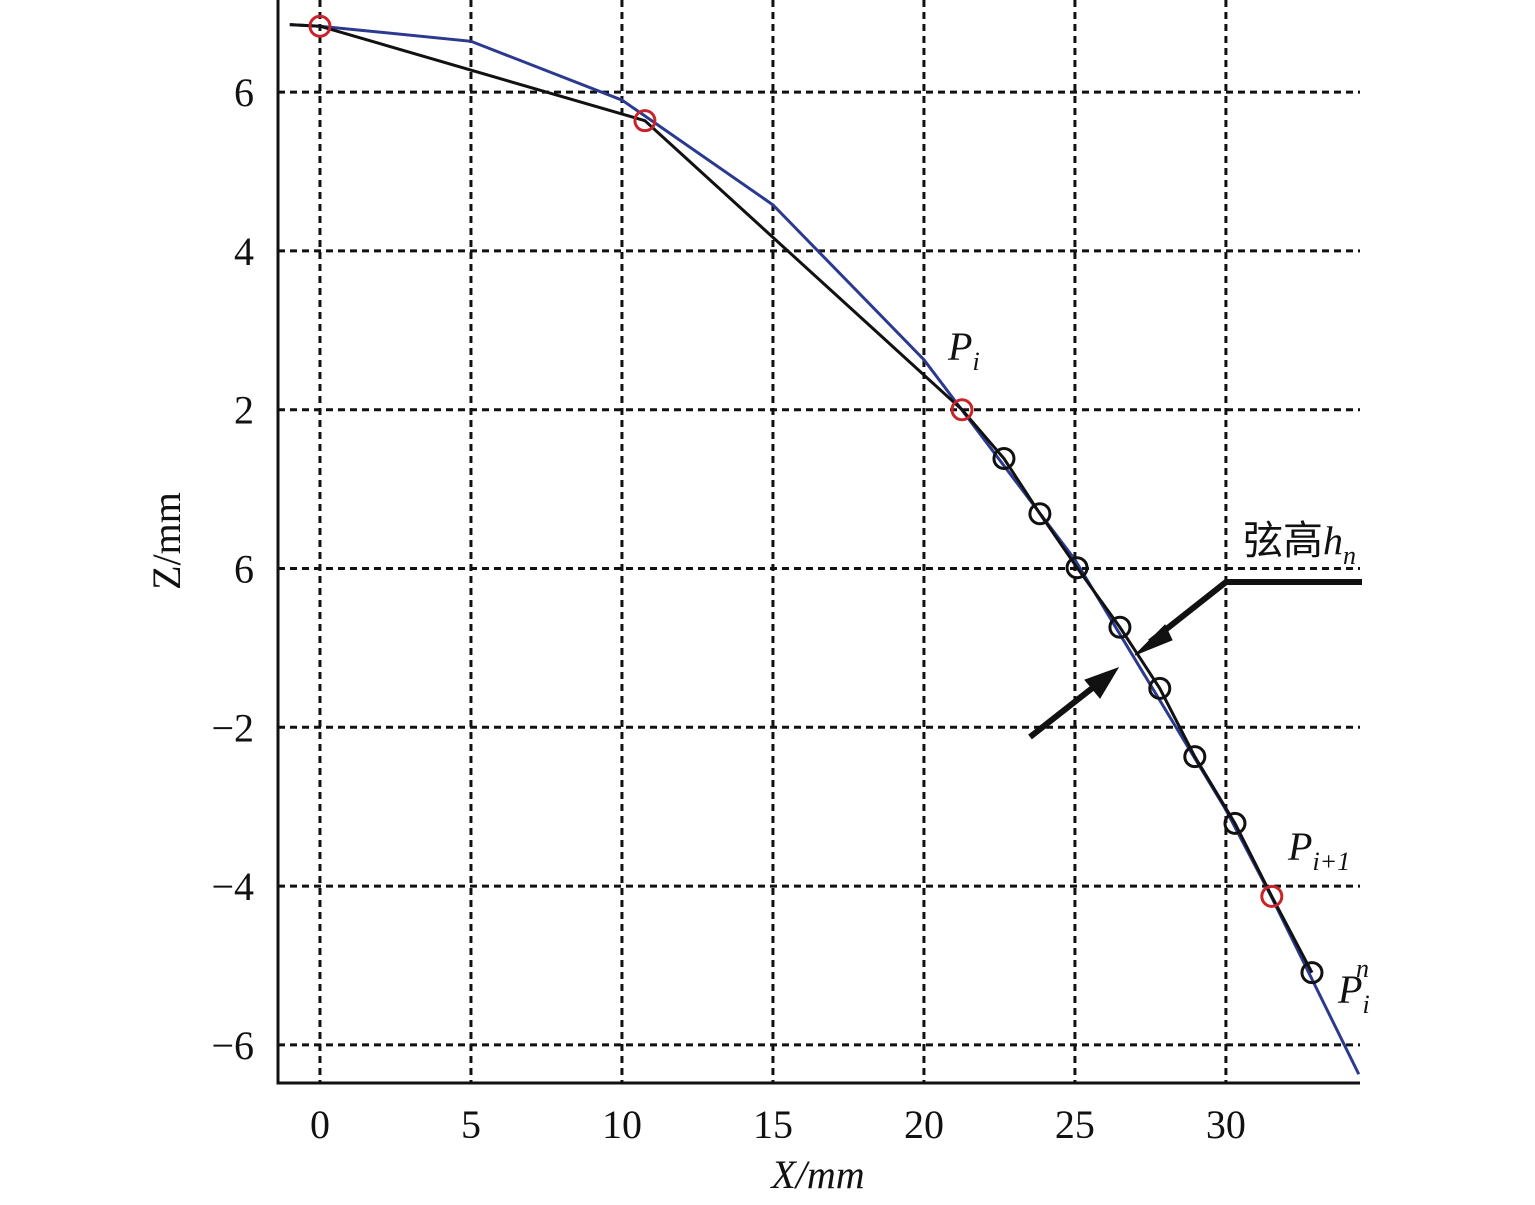  What do you see at coordinates (1195, 659) in the screenshot?
I see `chord-height-arrows` at bounding box center [1195, 659].